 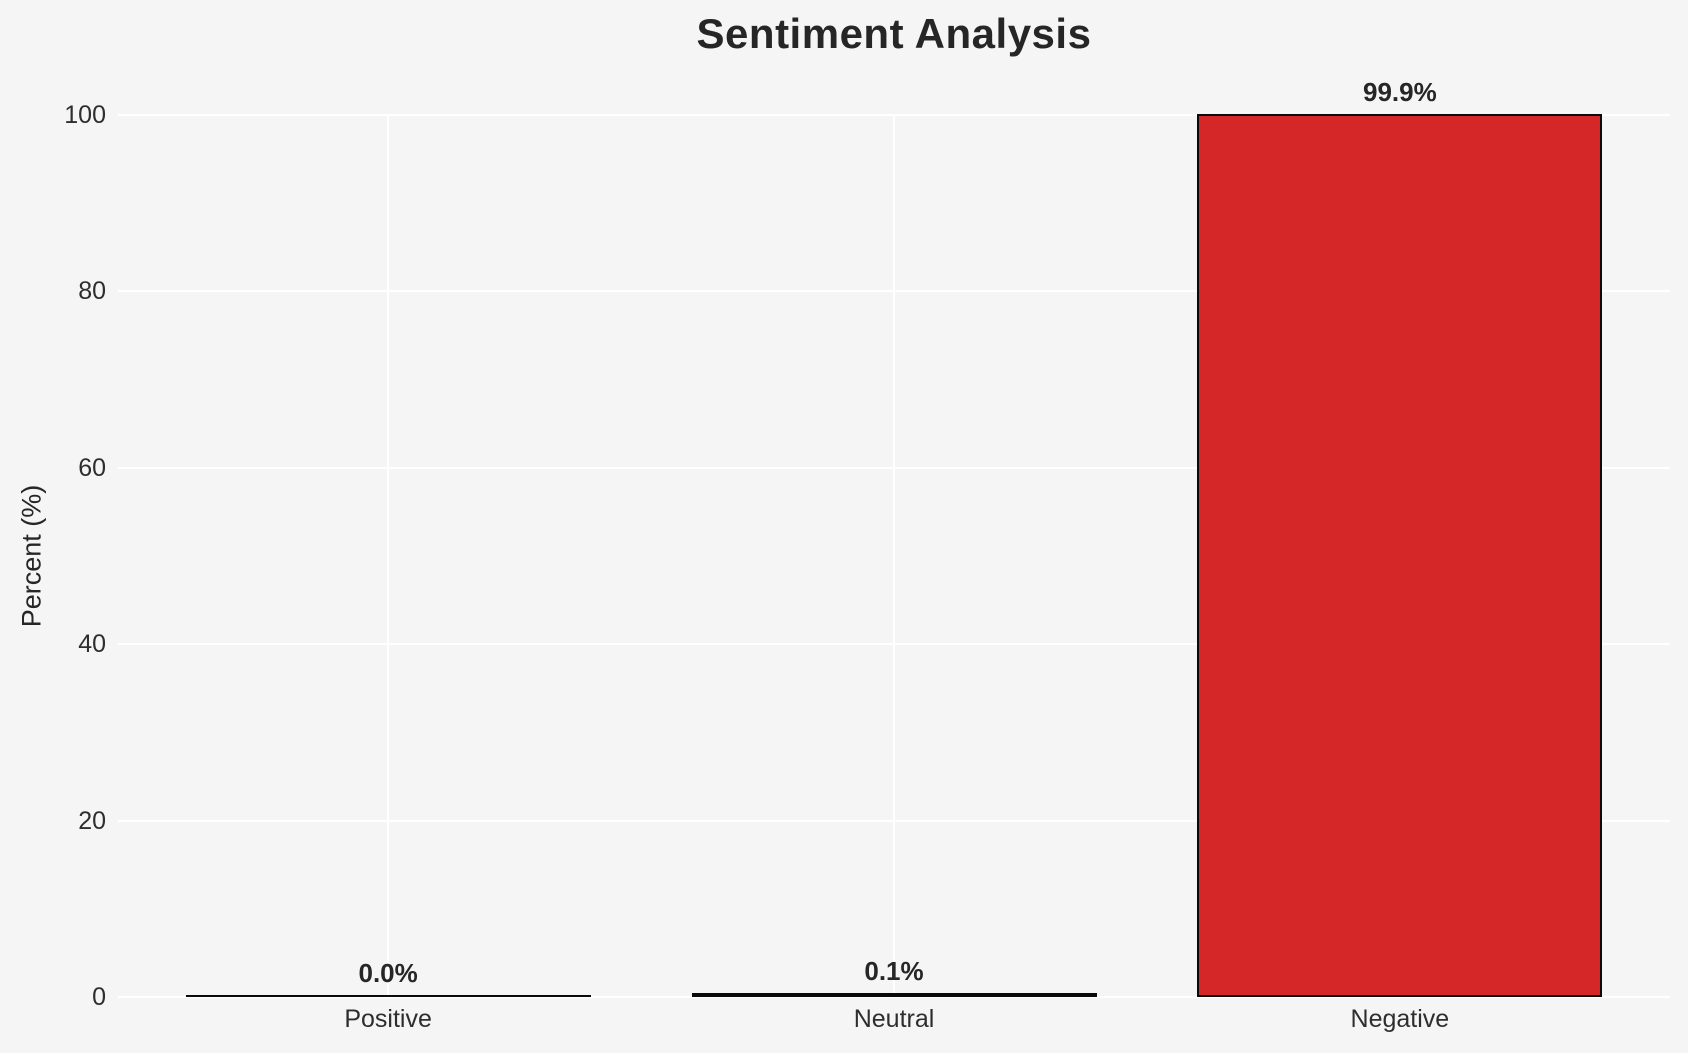 I want to click on y-tick-label-0: 0, so click(x=99, y=997).